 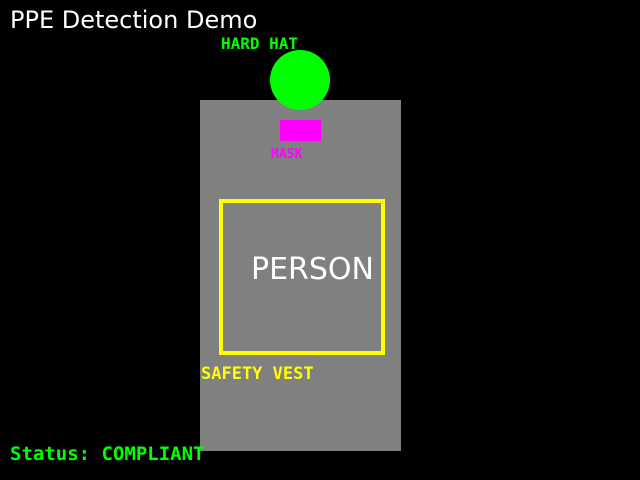 What do you see at coordinates (287, 154) in the screenshot?
I see `mask-label: MASK` at bounding box center [287, 154].